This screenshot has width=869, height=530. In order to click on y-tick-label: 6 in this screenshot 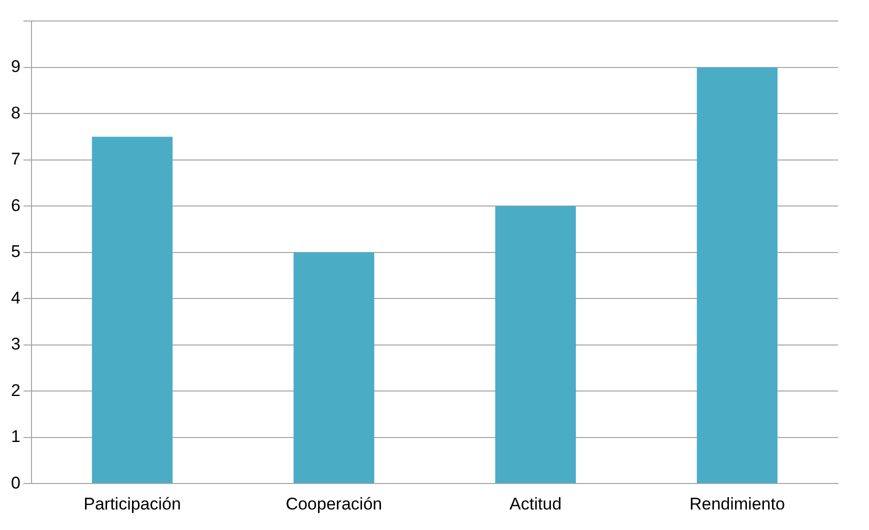, I will do `click(15, 205)`.